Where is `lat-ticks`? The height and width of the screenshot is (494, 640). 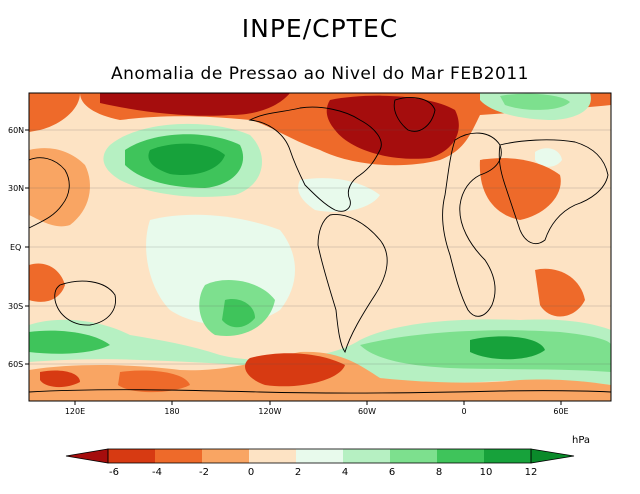 lat-ticks is located at coordinates (27, 247).